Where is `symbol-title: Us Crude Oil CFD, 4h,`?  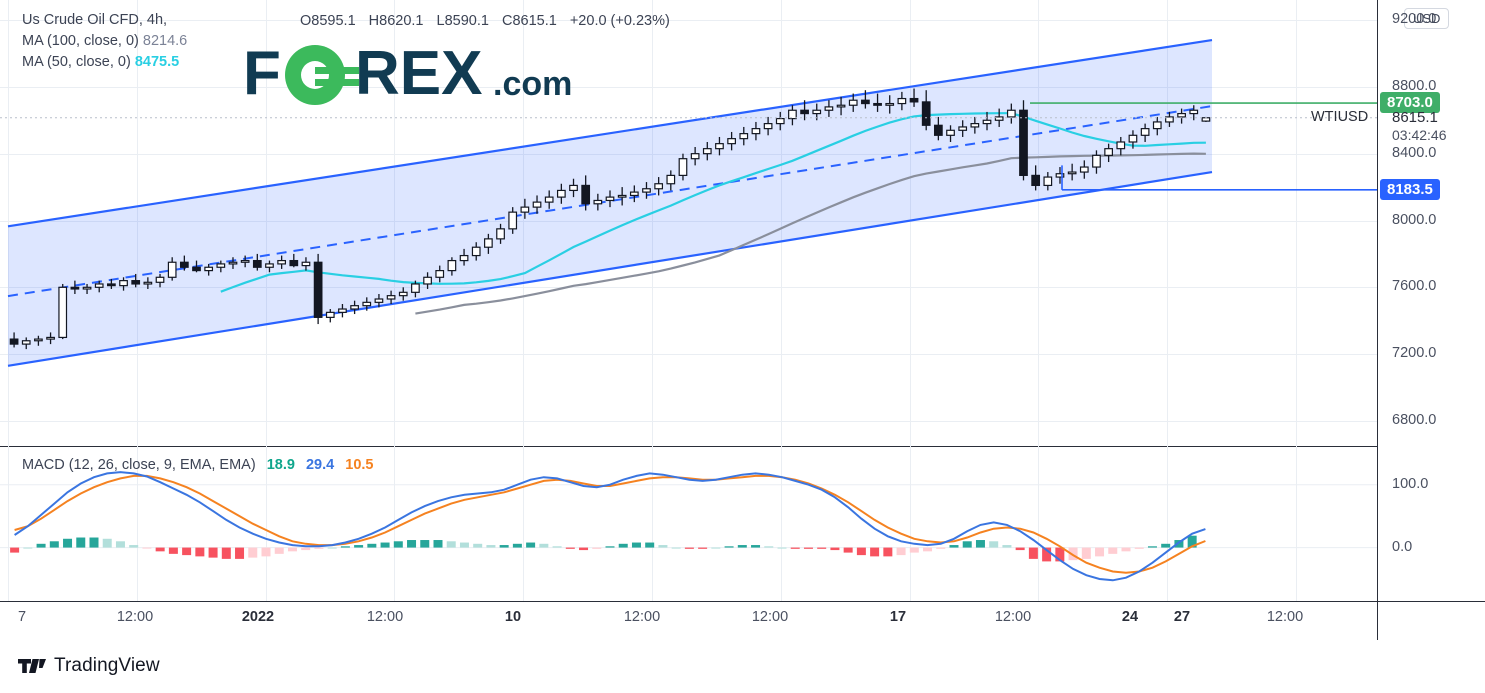
symbol-title: Us Crude Oil CFD, 4h, is located at coordinates (95, 20).